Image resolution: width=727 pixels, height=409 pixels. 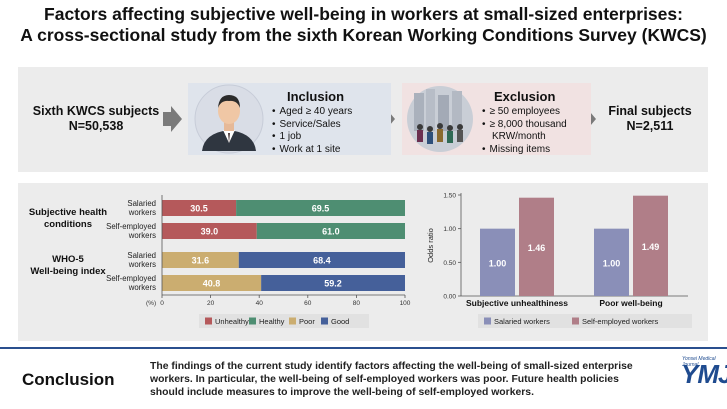 What do you see at coordinates (68, 379) in the screenshot?
I see `conclusion-label: Conclusion` at bounding box center [68, 379].